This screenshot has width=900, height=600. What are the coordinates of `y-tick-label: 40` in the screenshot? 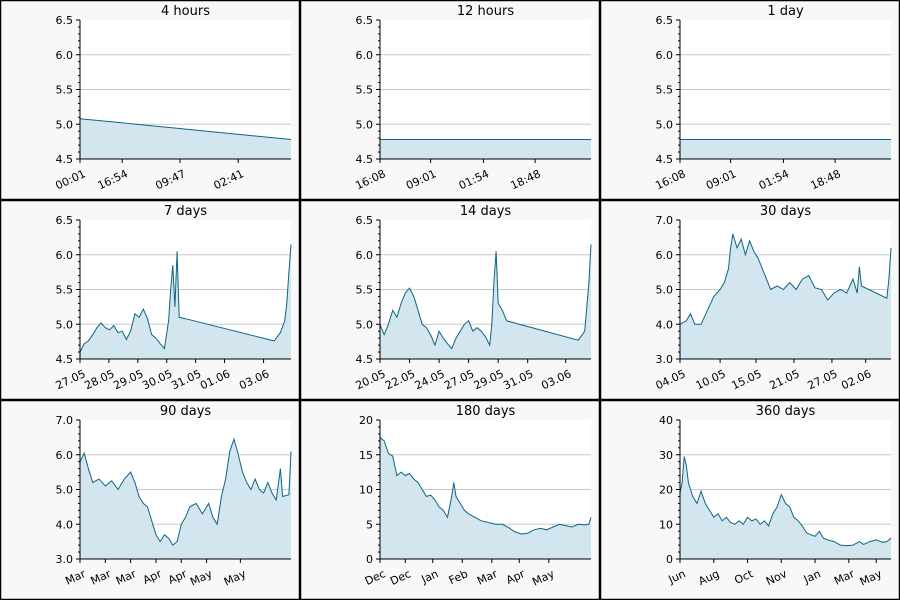 It's located at (666, 420).